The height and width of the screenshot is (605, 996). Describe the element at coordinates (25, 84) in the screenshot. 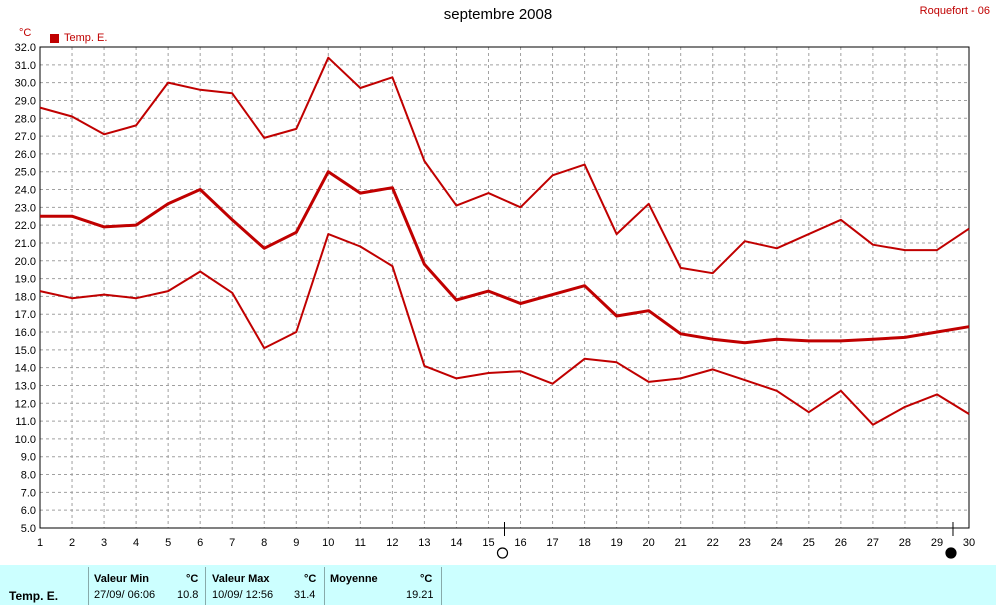

I see `y-tick-label: 30.0` at that location.